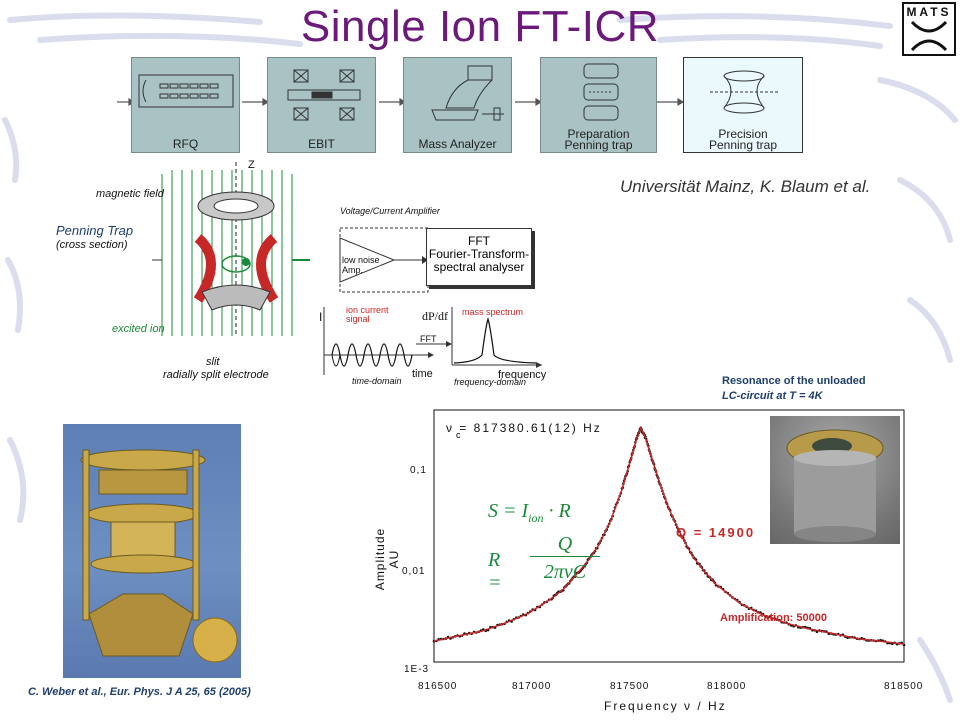 This screenshot has height=720, width=960. I want to click on ebit-icon, so click(324, 95).